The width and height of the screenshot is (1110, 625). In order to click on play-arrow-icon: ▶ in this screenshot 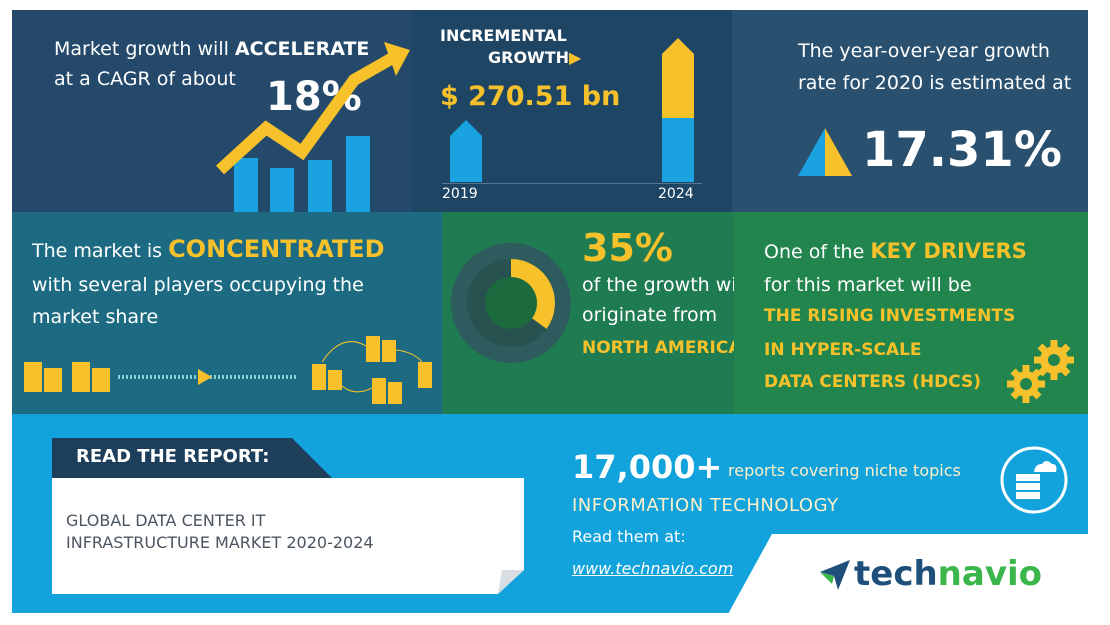, I will do `click(575, 57)`.